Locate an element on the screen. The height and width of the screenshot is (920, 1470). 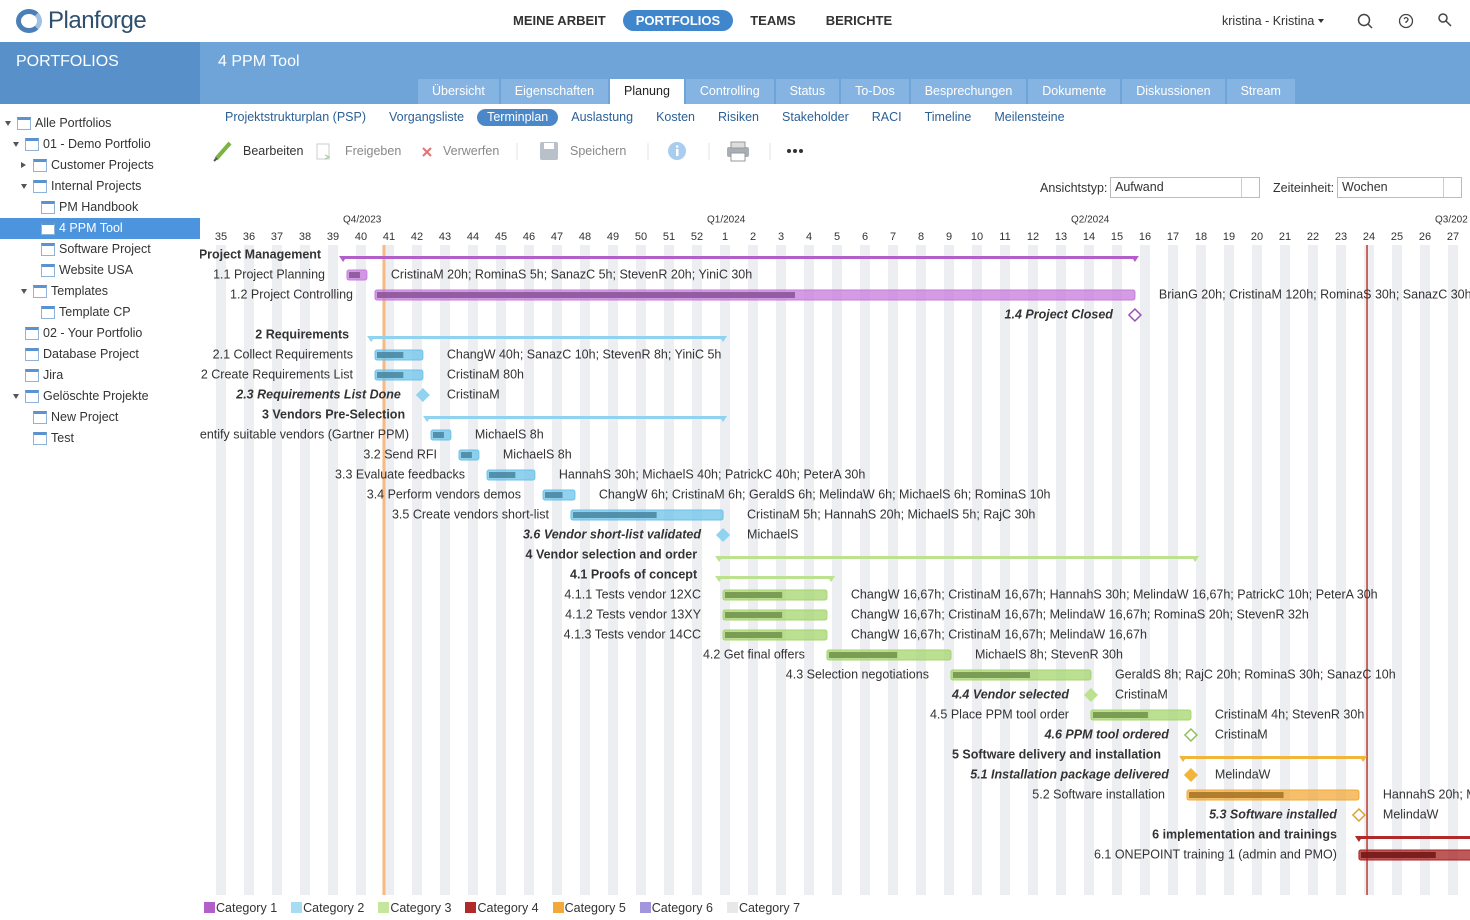
print-icon is located at coordinates (738, 151).